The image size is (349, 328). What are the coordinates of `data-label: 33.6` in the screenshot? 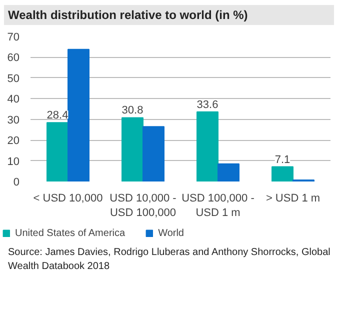 It's located at (207, 104).